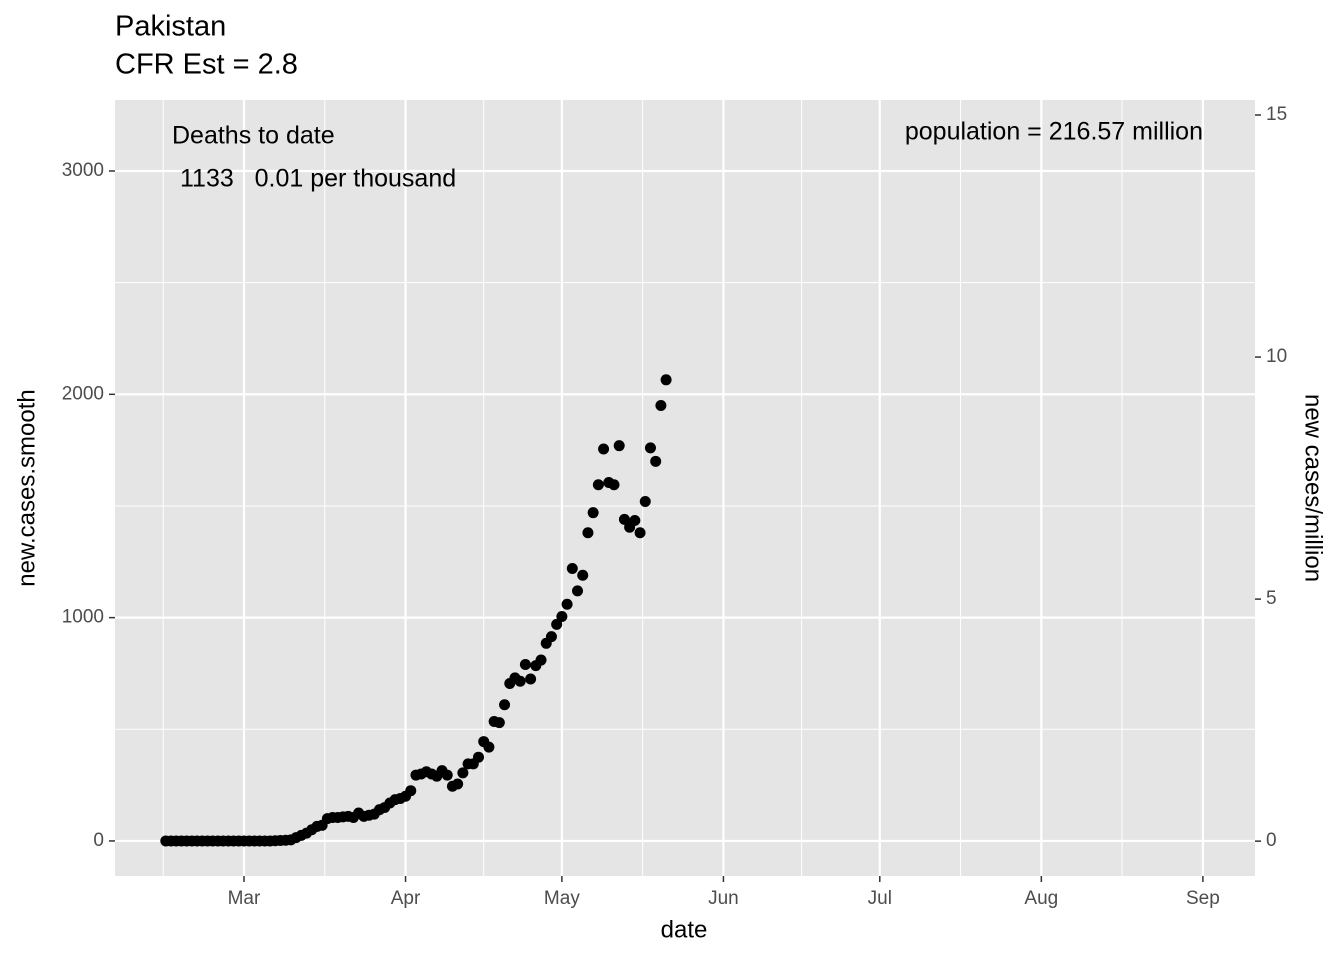  What do you see at coordinates (723, 898) in the screenshot?
I see `x-tick-label: Jun` at bounding box center [723, 898].